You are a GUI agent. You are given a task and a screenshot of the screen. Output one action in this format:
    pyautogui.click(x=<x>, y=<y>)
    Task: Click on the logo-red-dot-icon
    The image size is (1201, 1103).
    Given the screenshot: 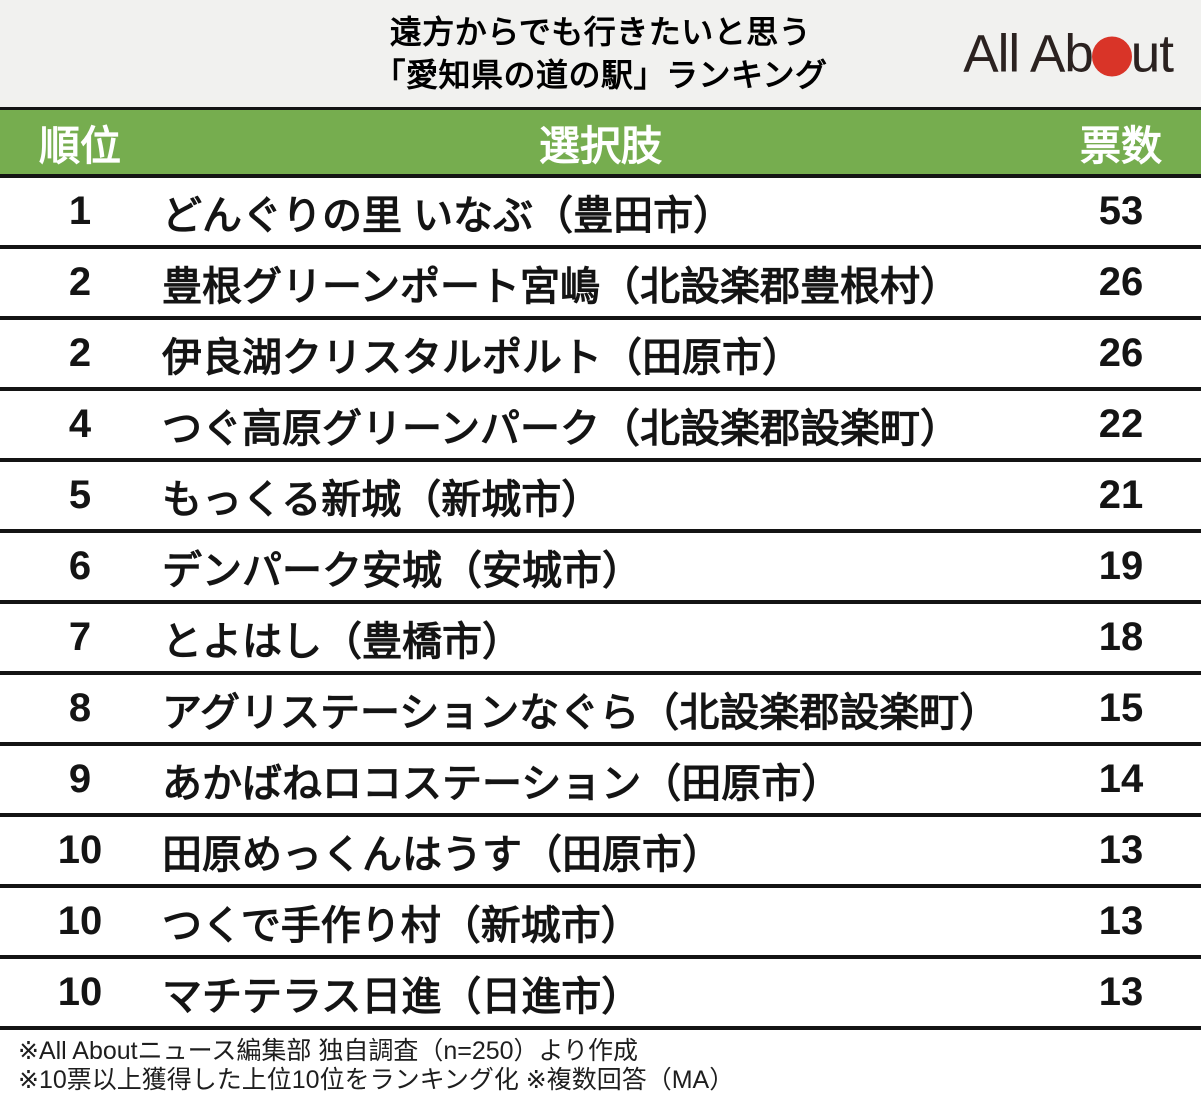 What is the action you would take?
    pyautogui.click(x=1111, y=56)
    